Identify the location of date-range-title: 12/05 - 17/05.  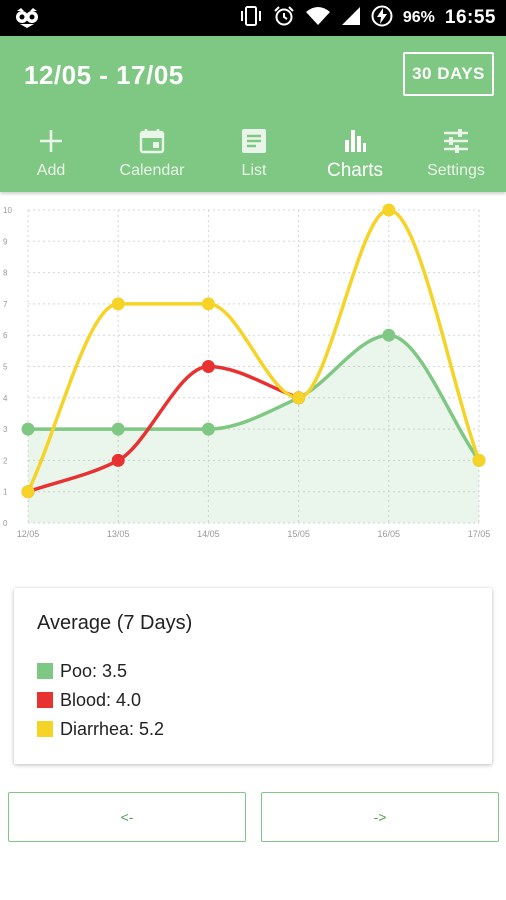
(104, 75).